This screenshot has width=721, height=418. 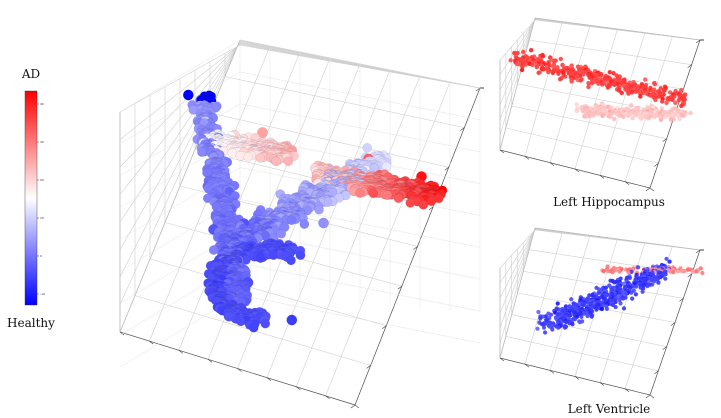 What do you see at coordinates (42, 180) in the screenshot?
I see `colorbar-tick-label: 20` at bounding box center [42, 180].